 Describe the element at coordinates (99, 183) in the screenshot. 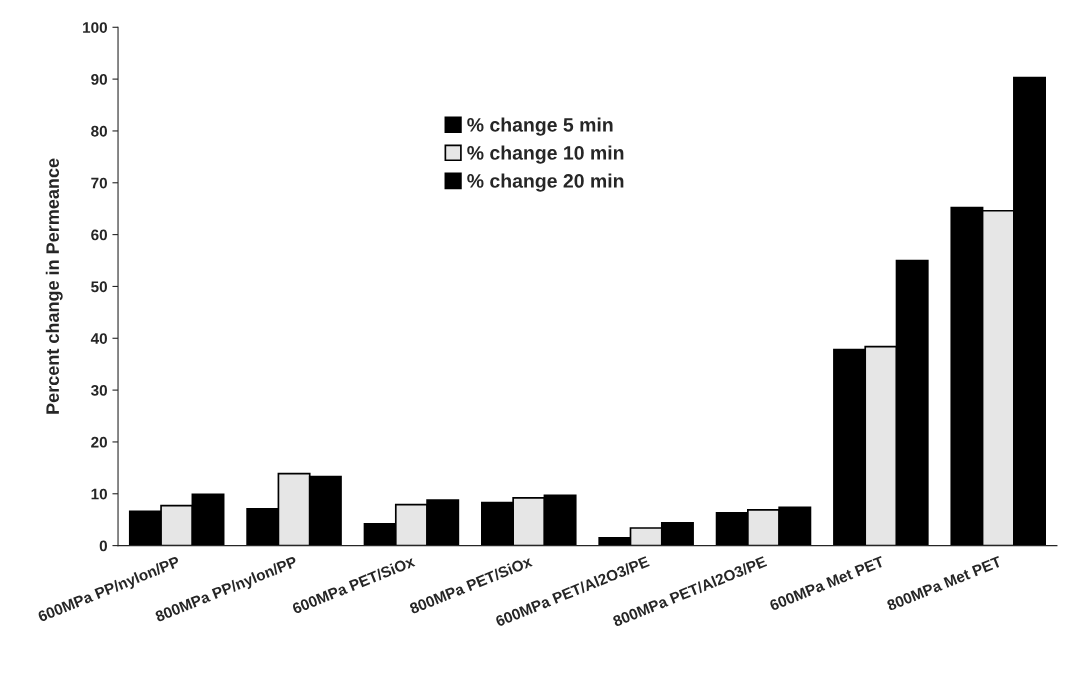

I see `y-tick-label: 70` at that location.